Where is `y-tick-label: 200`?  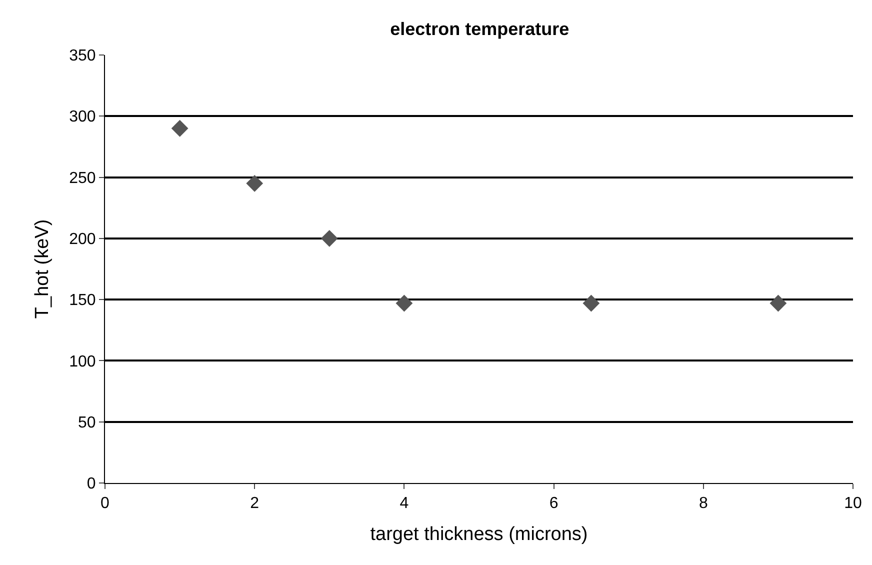
y-tick-label: 200 is located at coordinates (82, 239).